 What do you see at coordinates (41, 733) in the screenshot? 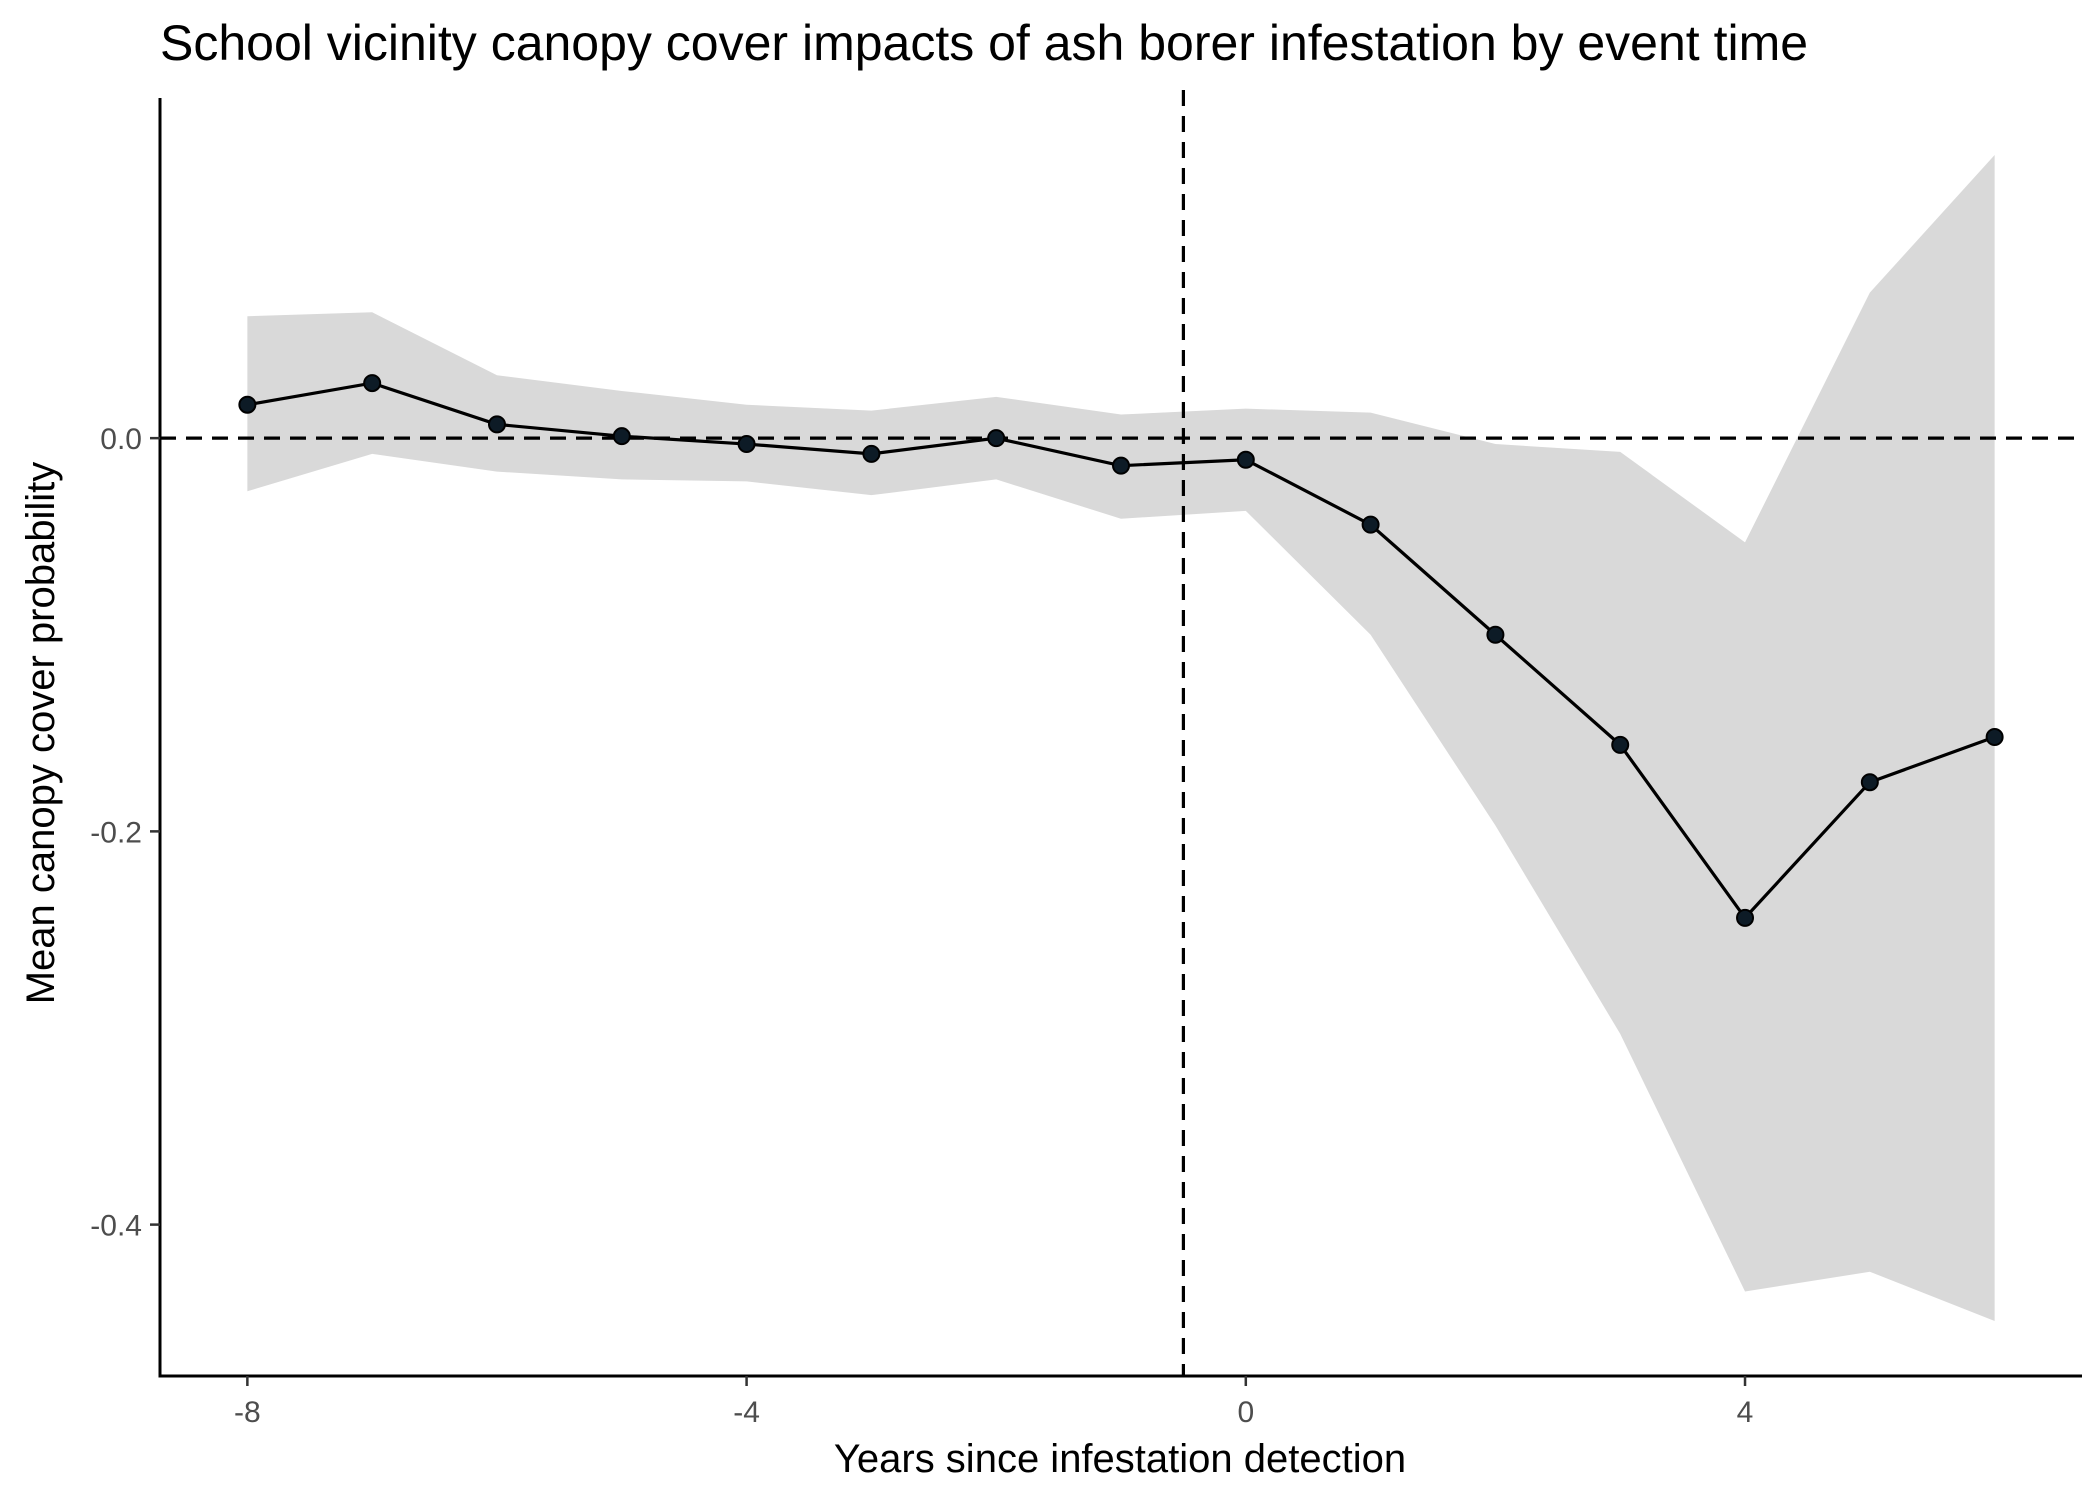
I see `y-axis-label: Mean canopy cover probability` at bounding box center [41, 733].